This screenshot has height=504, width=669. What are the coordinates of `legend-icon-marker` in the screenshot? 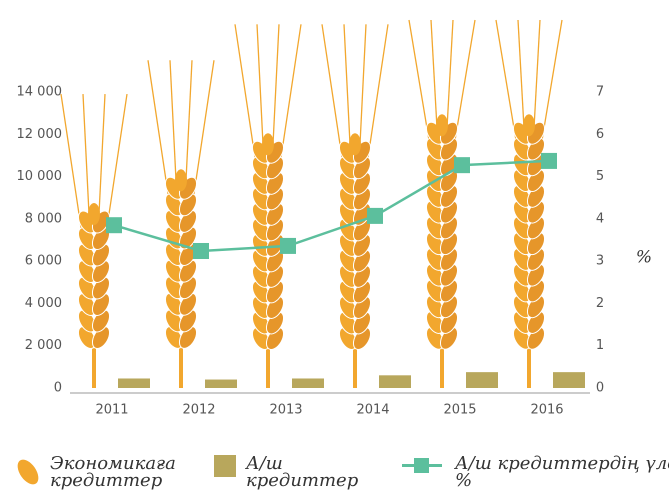 It's located at (421, 465).